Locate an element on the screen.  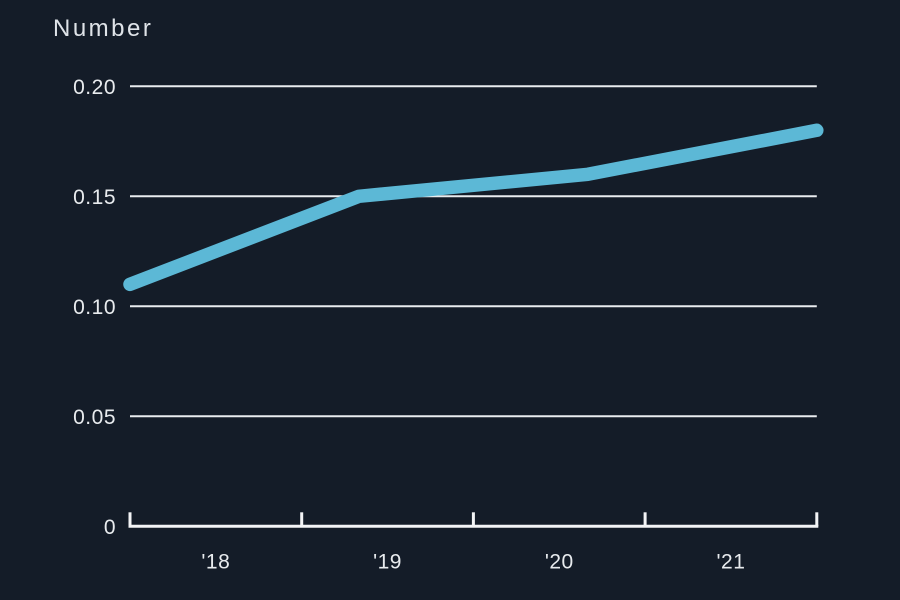
x-axis-tick-label: '18 is located at coordinates (215, 561).